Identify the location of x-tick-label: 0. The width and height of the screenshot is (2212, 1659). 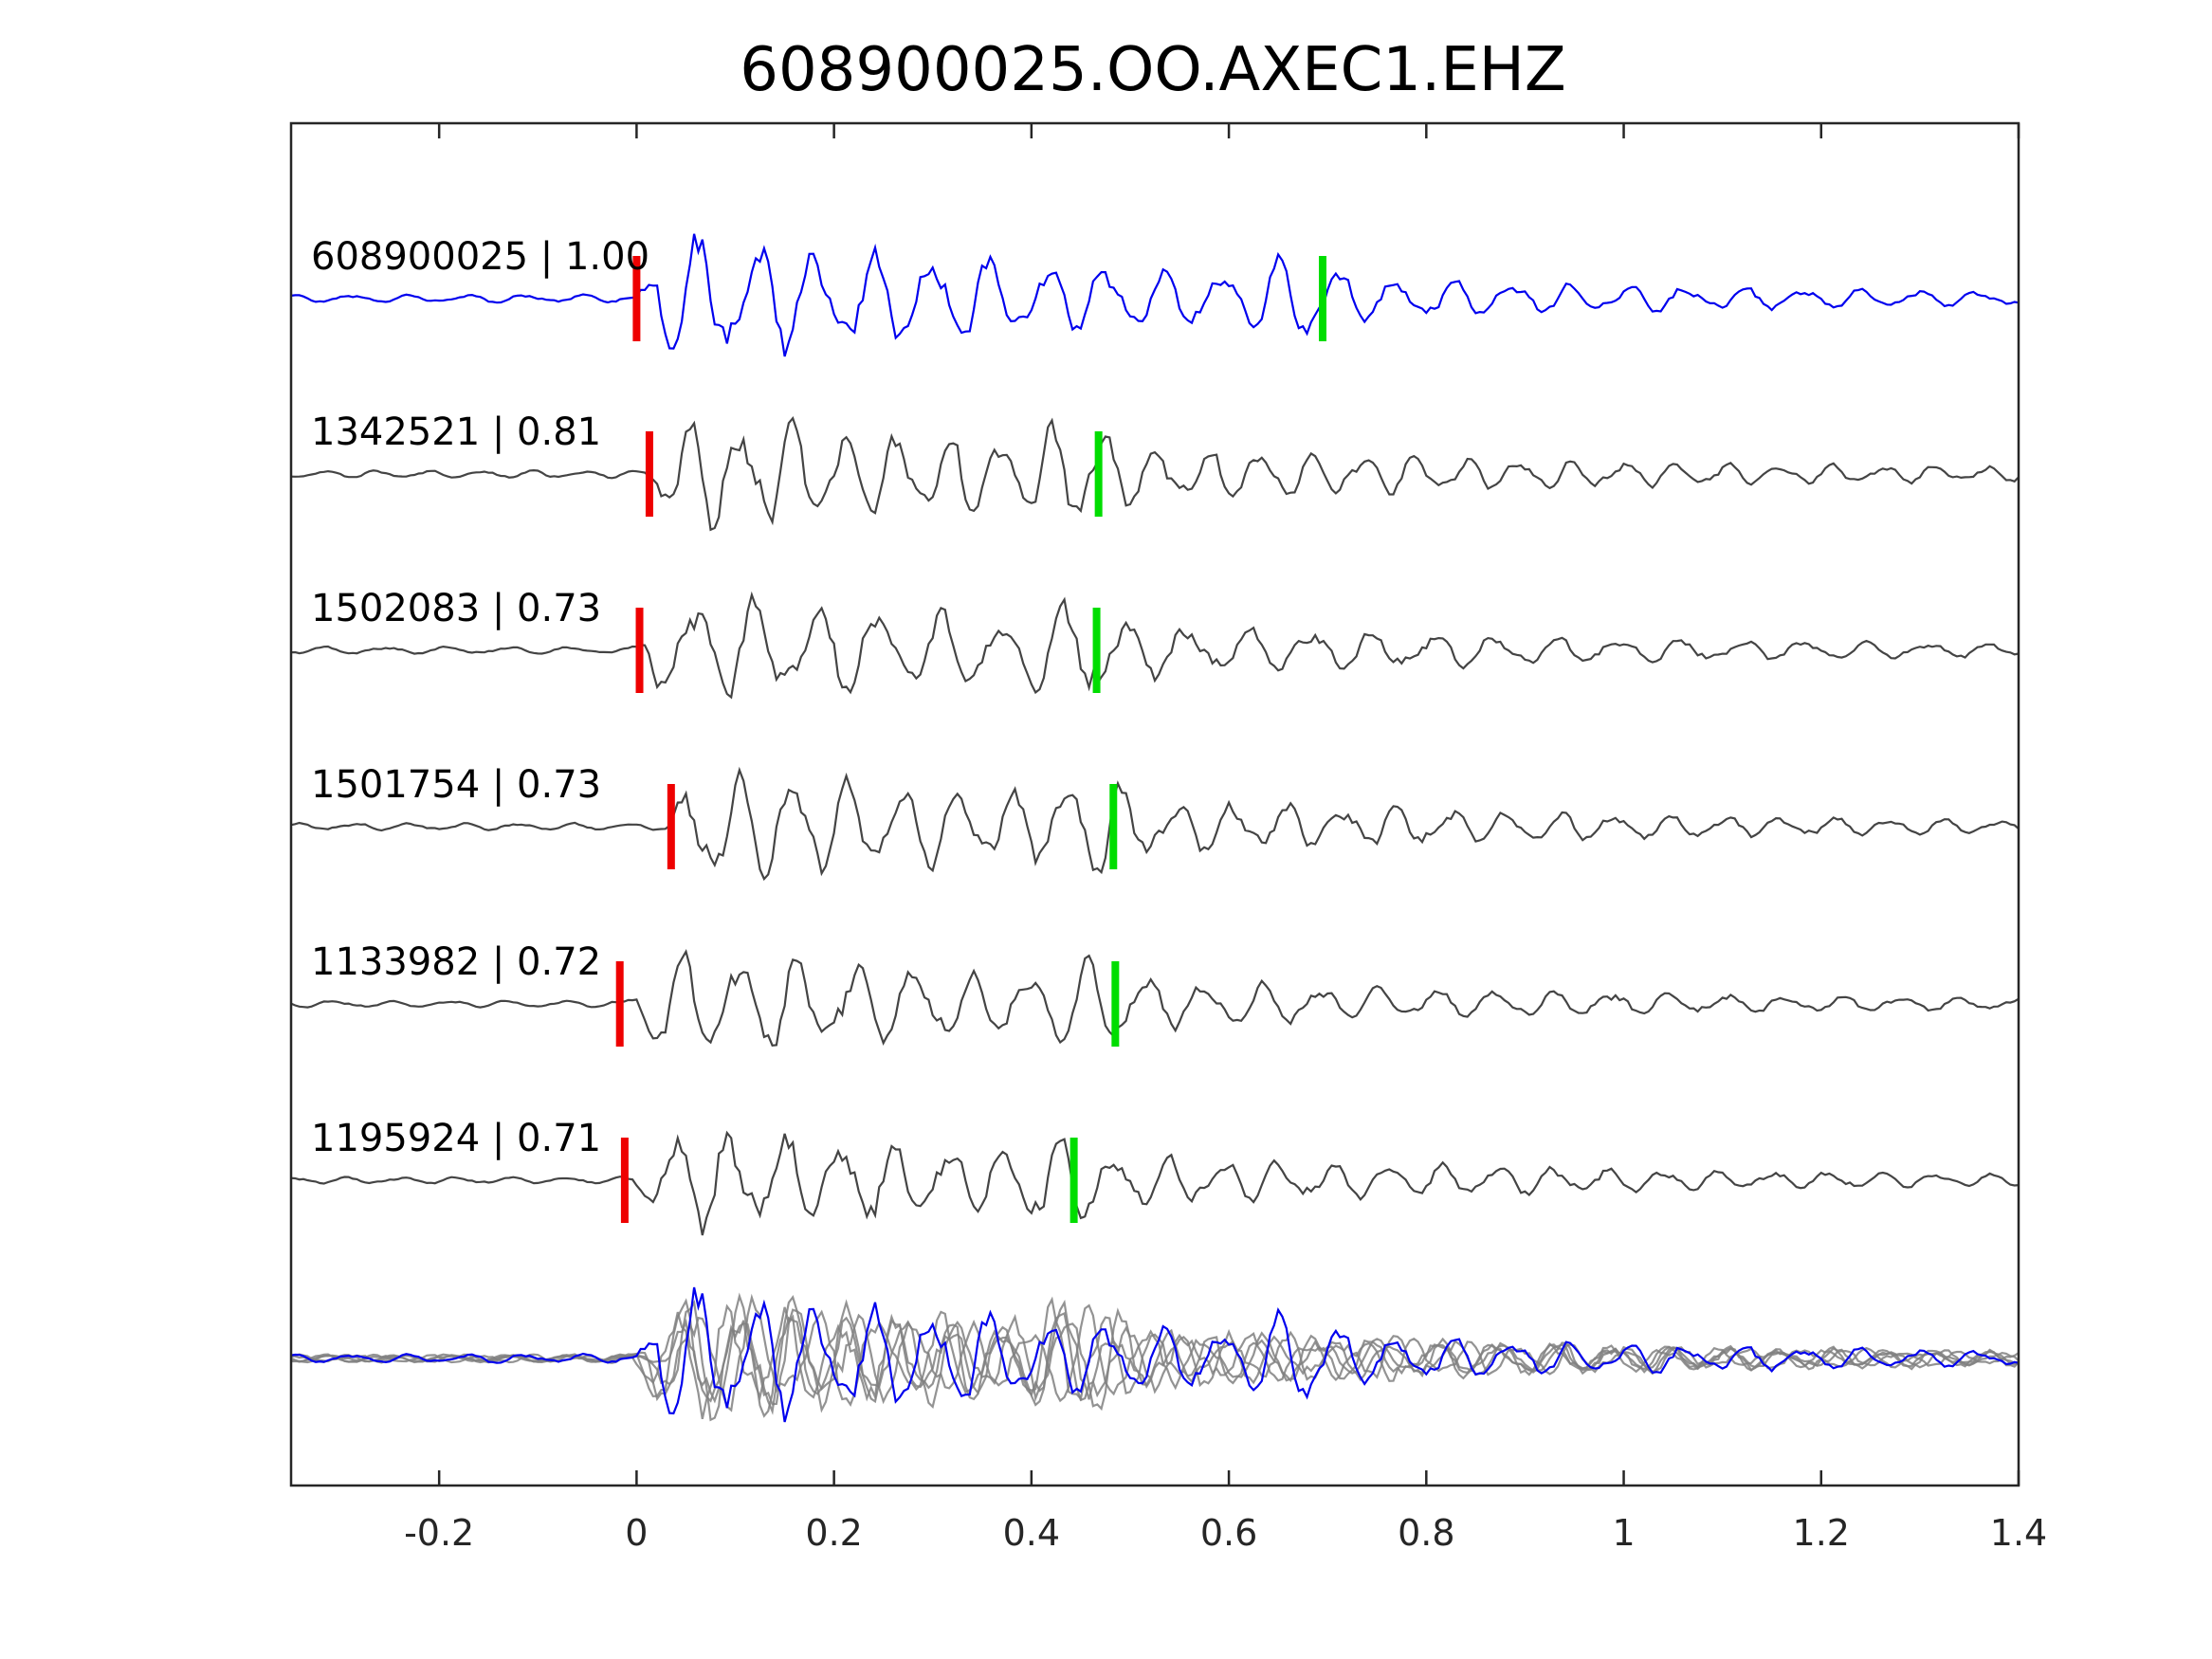
(636, 1533).